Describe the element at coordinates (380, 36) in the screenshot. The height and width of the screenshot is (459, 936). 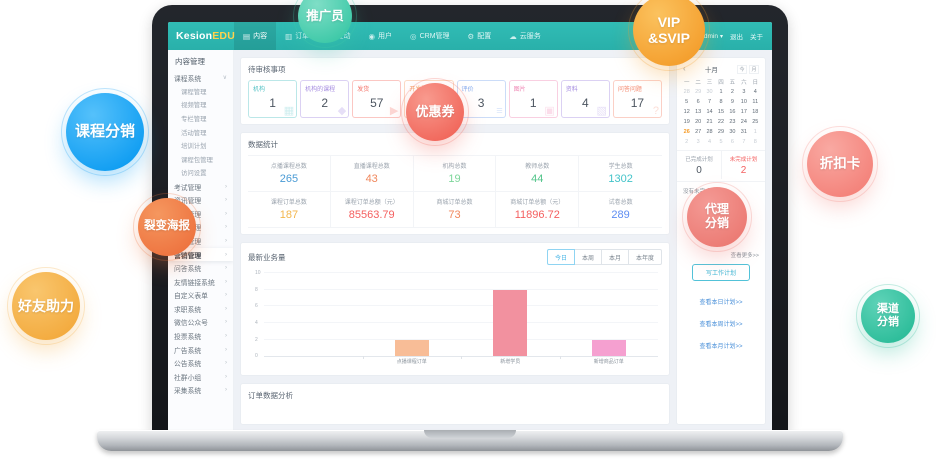
I see `topbar-menu-item: ◉ 用户` at that location.